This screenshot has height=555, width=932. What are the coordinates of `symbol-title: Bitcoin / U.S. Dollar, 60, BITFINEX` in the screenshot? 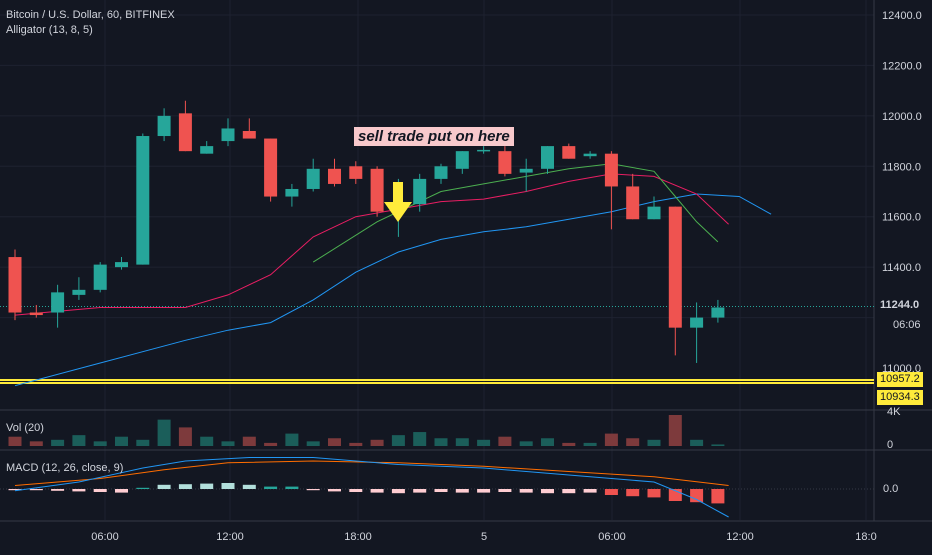 It's located at (90, 15).